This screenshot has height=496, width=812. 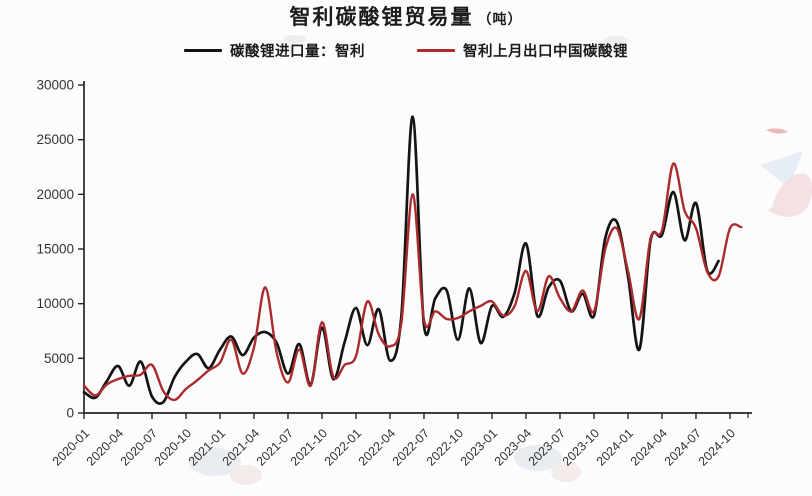 What do you see at coordinates (71, 447) in the screenshot?
I see `x-tick-label: 2020-01` at bounding box center [71, 447].